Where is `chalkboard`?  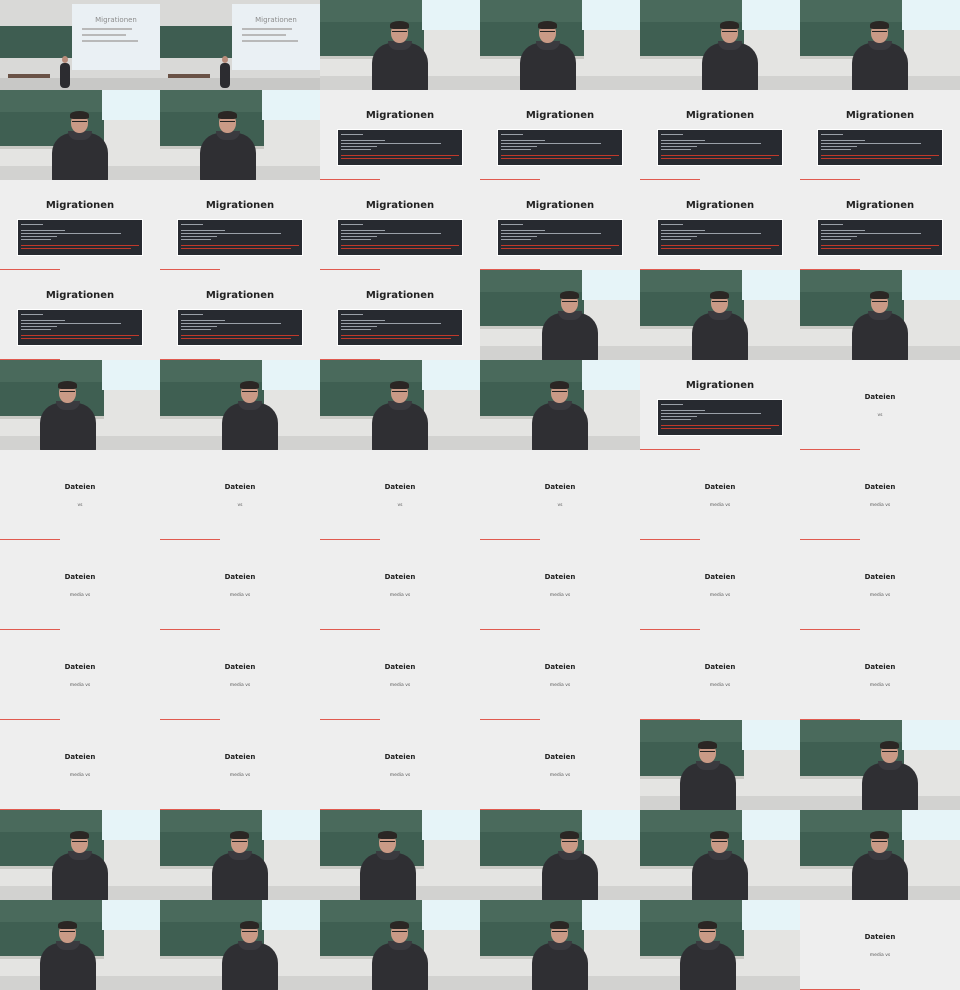 chalkboard is located at coordinates (196, 42).